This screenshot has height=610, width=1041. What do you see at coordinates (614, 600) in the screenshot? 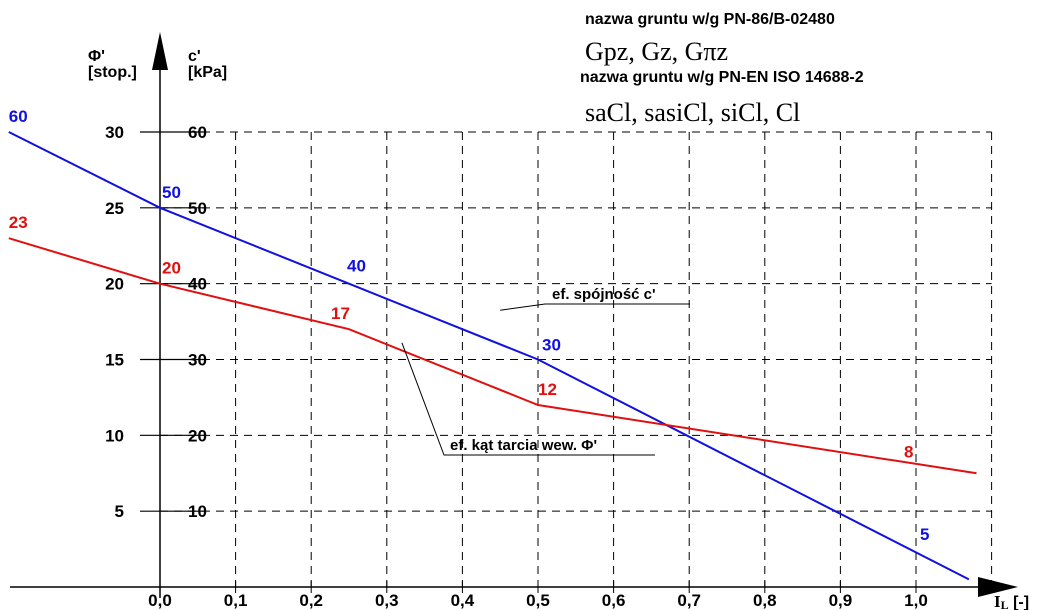
I see `x-tick-label: 0,6` at bounding box center [614, 600].